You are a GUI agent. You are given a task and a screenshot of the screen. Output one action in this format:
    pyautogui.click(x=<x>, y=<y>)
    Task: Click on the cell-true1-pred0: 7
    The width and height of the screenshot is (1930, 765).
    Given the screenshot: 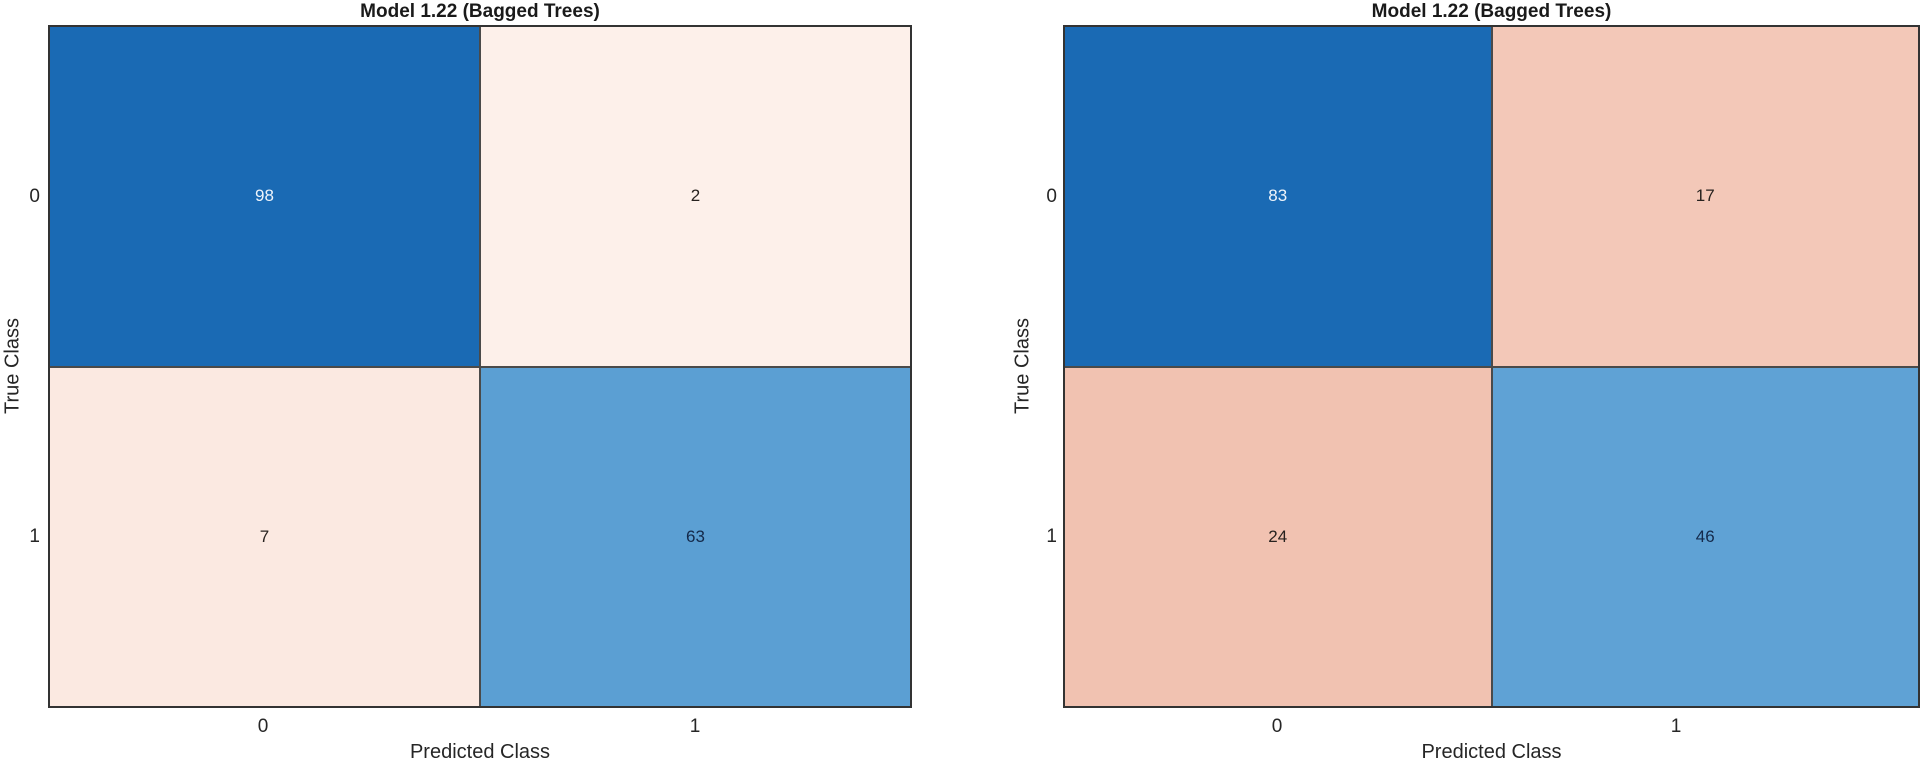 What is the action you would take?
    pyautogui.click(x=264, y=536)
    